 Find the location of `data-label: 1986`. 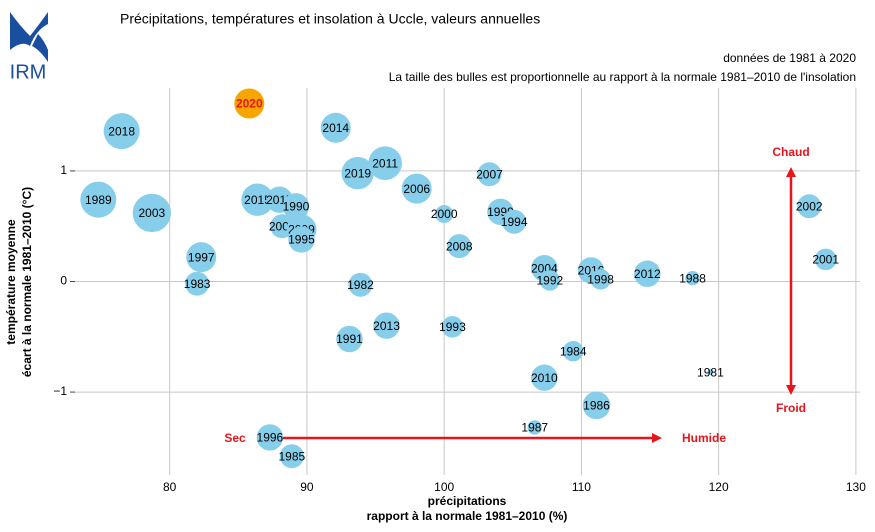

data-label: 1986 is located at coordinates (596, 406).